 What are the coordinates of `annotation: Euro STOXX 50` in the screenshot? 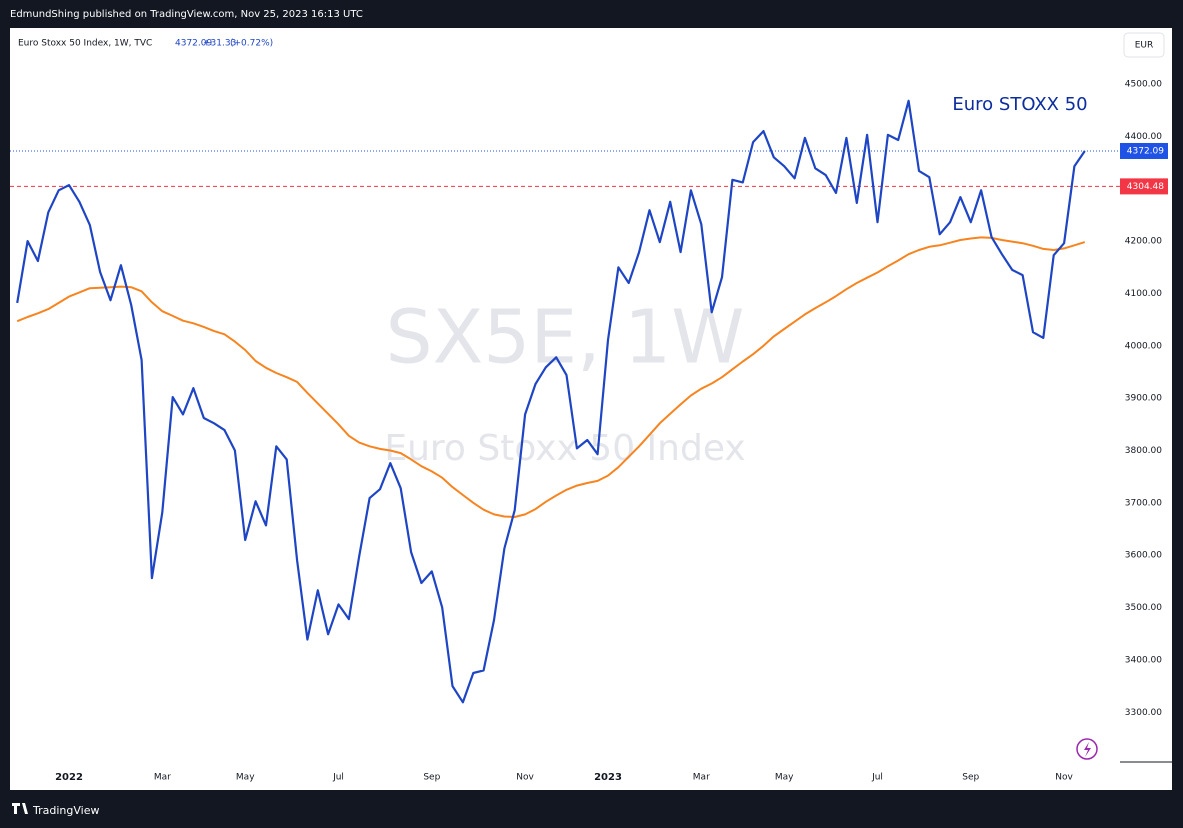 It's located at (1019, 104).